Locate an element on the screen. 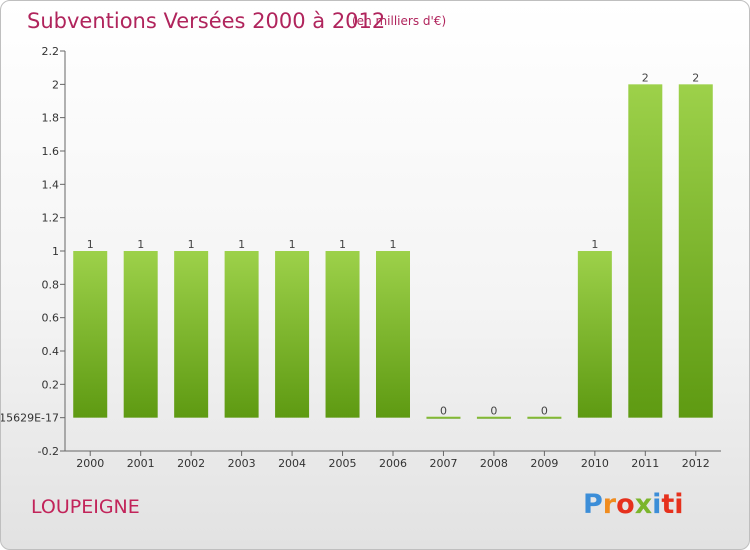 This screenshot has width=750, height=550. bar-2001 is located at coordinates (140, 334).